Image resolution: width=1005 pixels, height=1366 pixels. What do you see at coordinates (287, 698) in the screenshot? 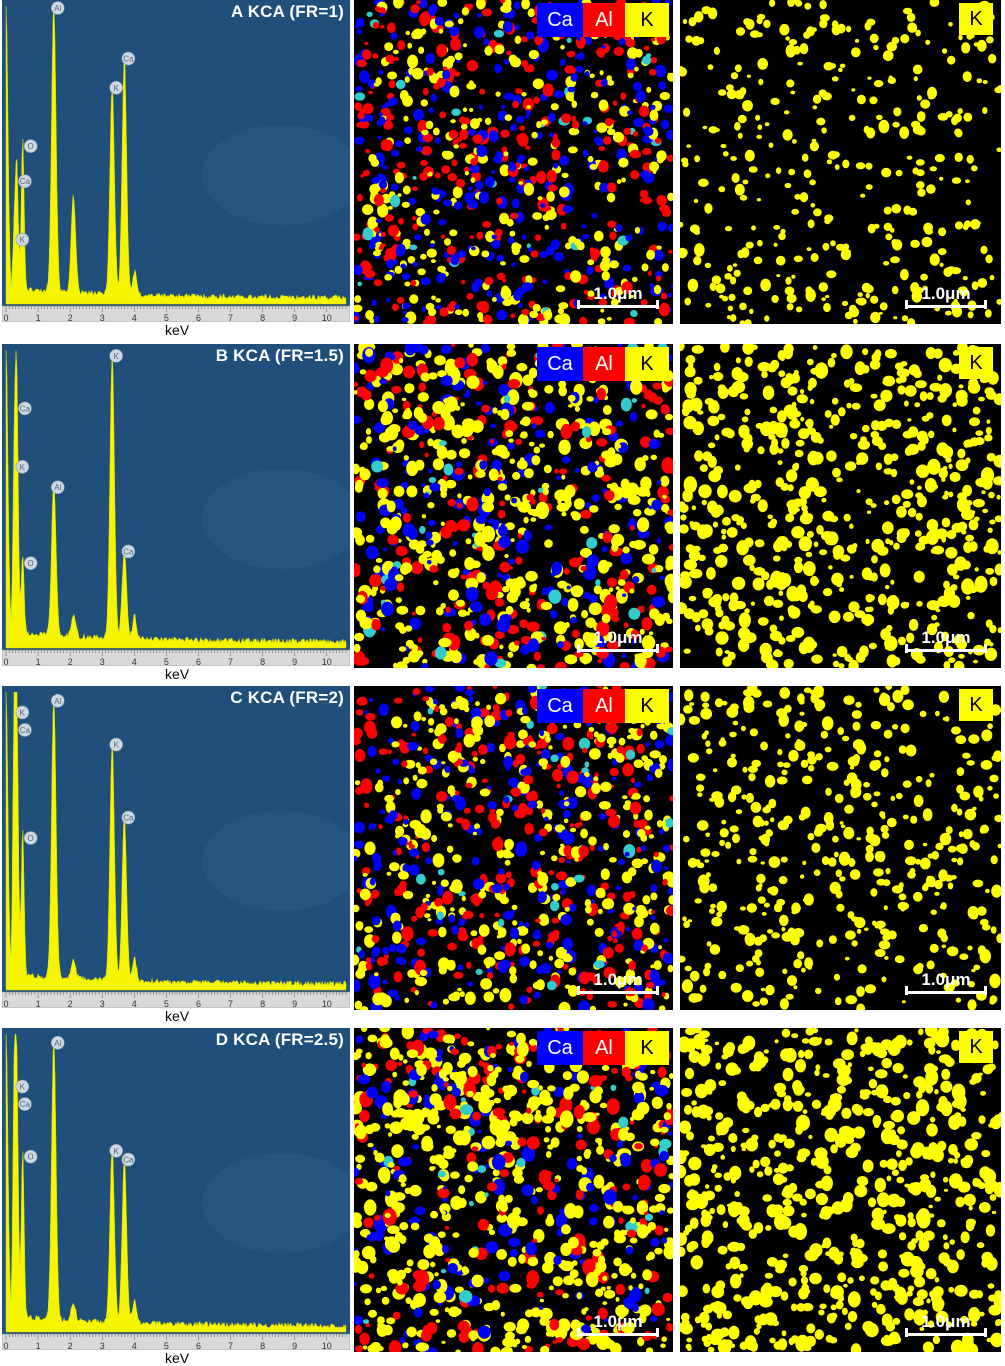
I see `panel-title: C KCA (FR=2)` at bounding box center [287, 698].